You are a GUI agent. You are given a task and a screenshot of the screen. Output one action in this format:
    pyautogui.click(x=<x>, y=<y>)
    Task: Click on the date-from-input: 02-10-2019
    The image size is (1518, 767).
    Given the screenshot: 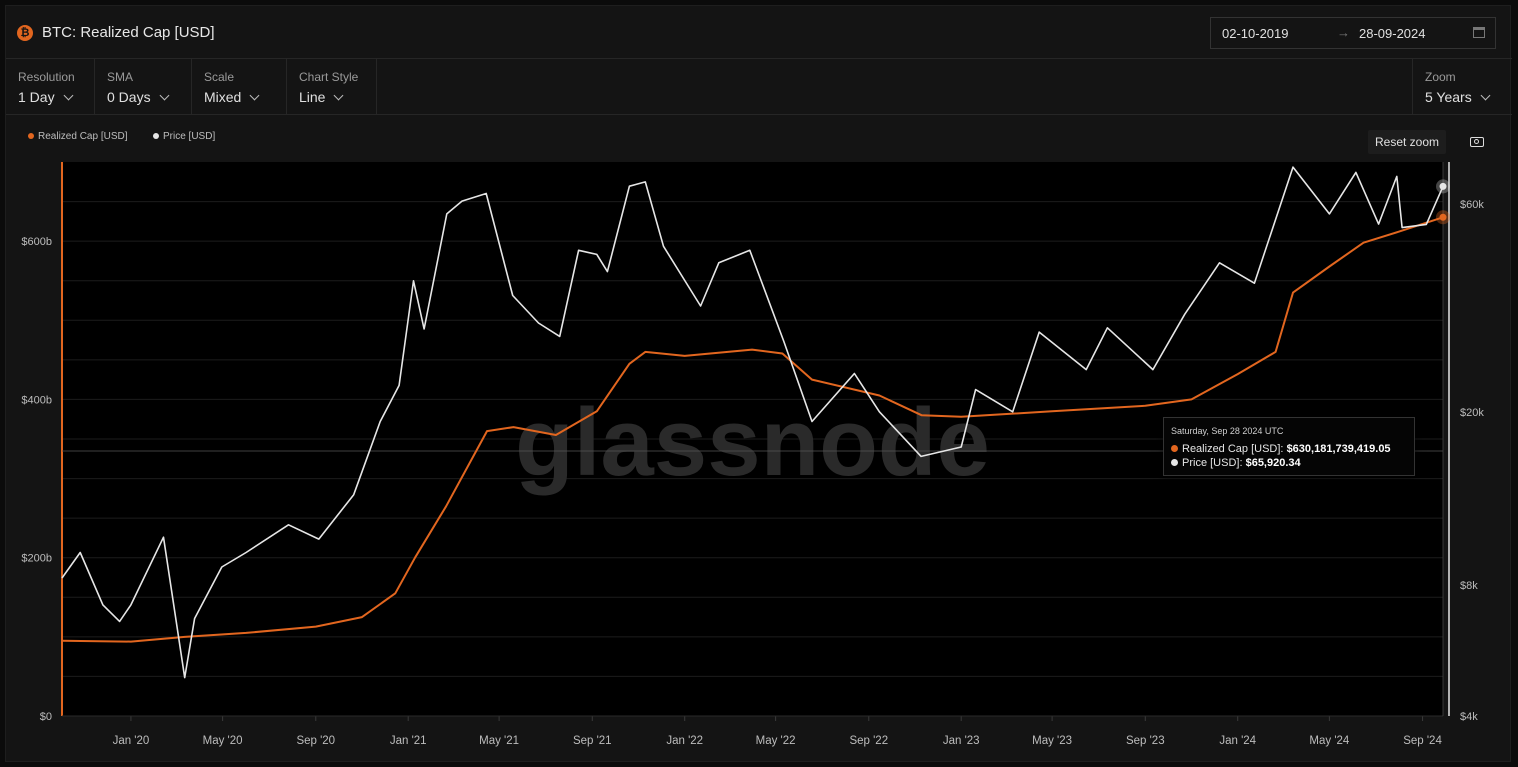 What is the action you would take?
    pyautogui.click(x=1255, y=33)
    